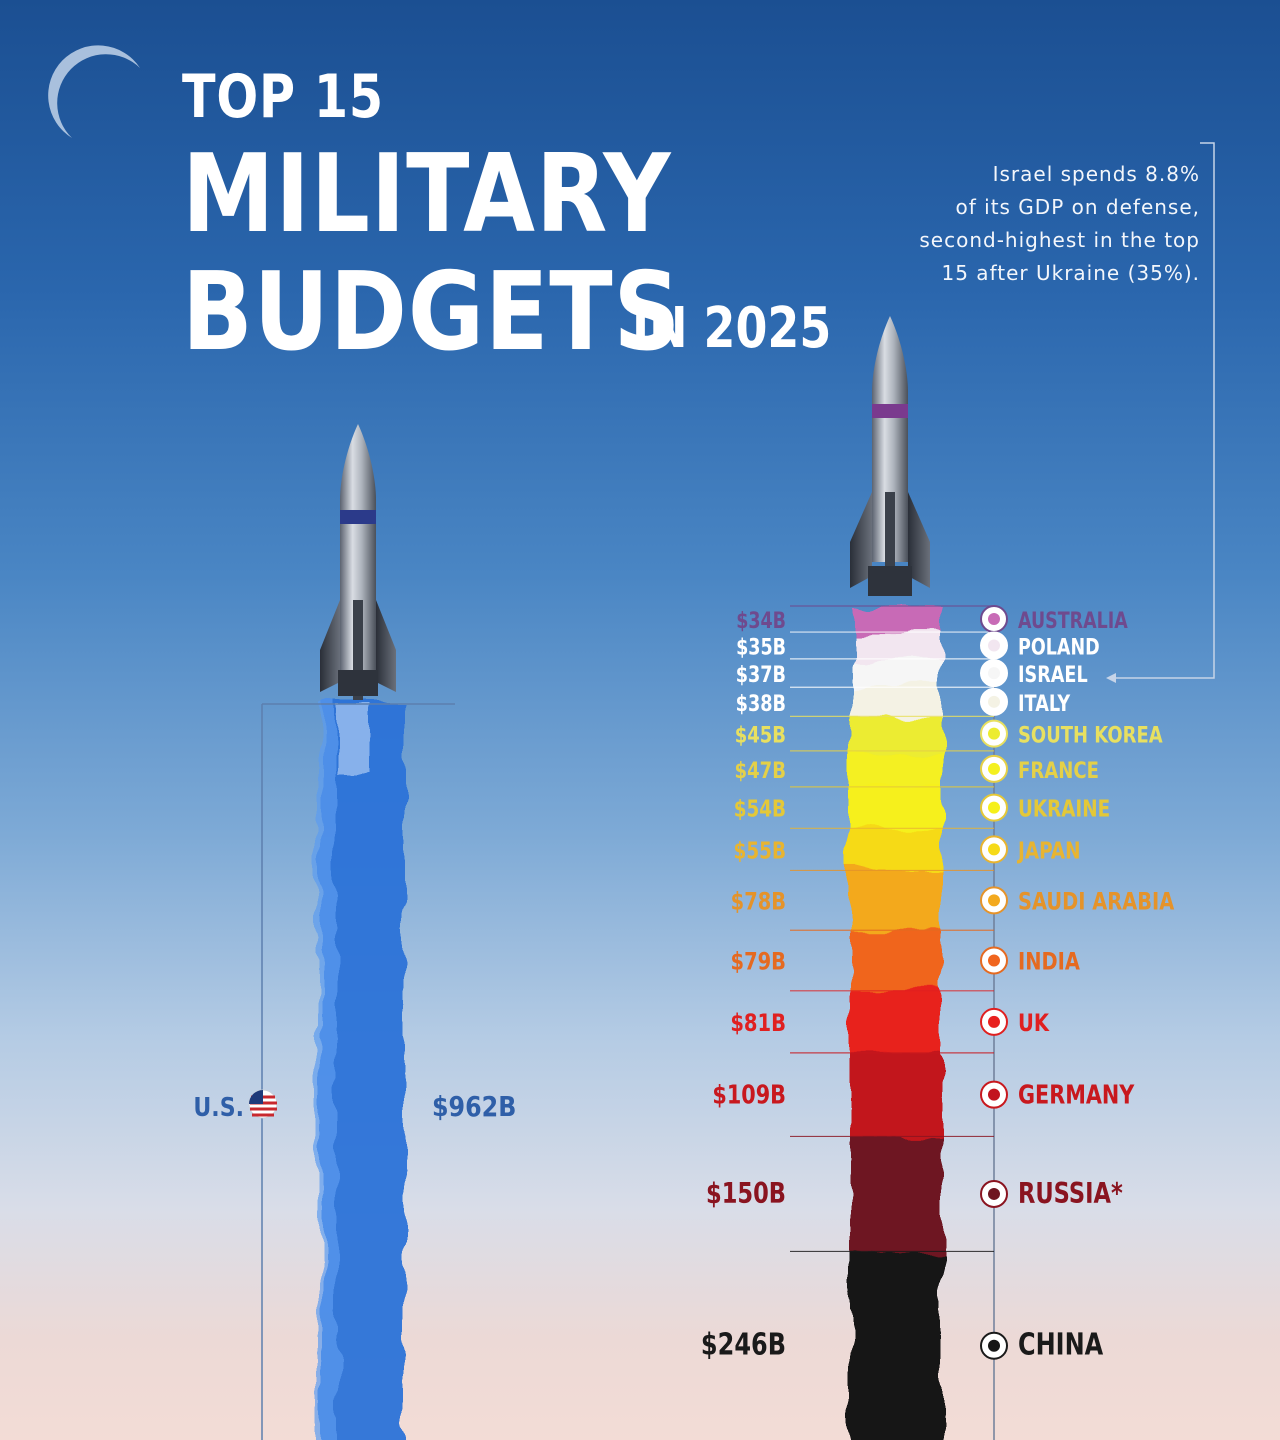  Describe the element at coordinates (361, 1071) in the screenshot. I see `us-smoke-column` at that location.